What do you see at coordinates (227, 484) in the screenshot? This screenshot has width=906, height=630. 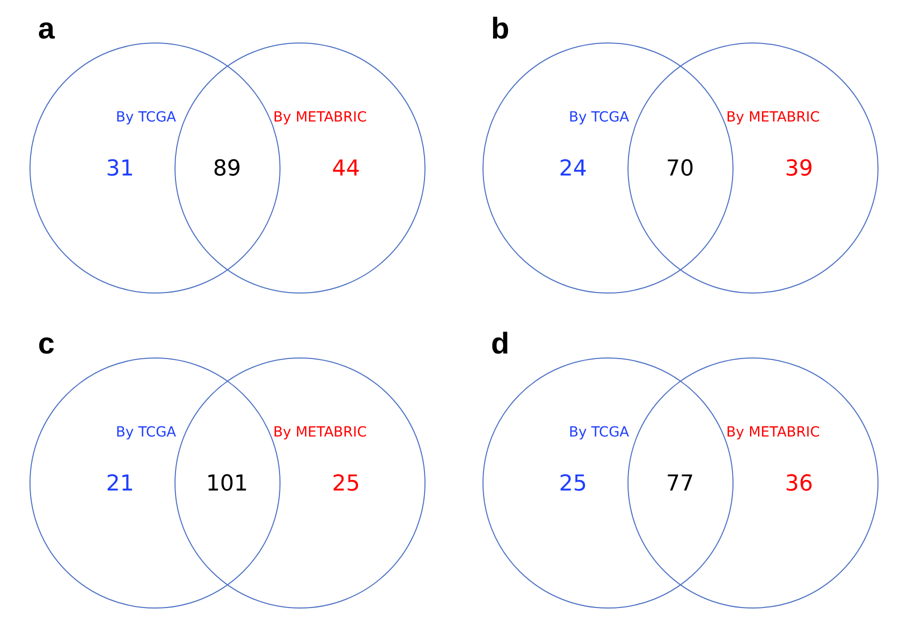 I see `data-label: 101` at bounding box center [227, 484].